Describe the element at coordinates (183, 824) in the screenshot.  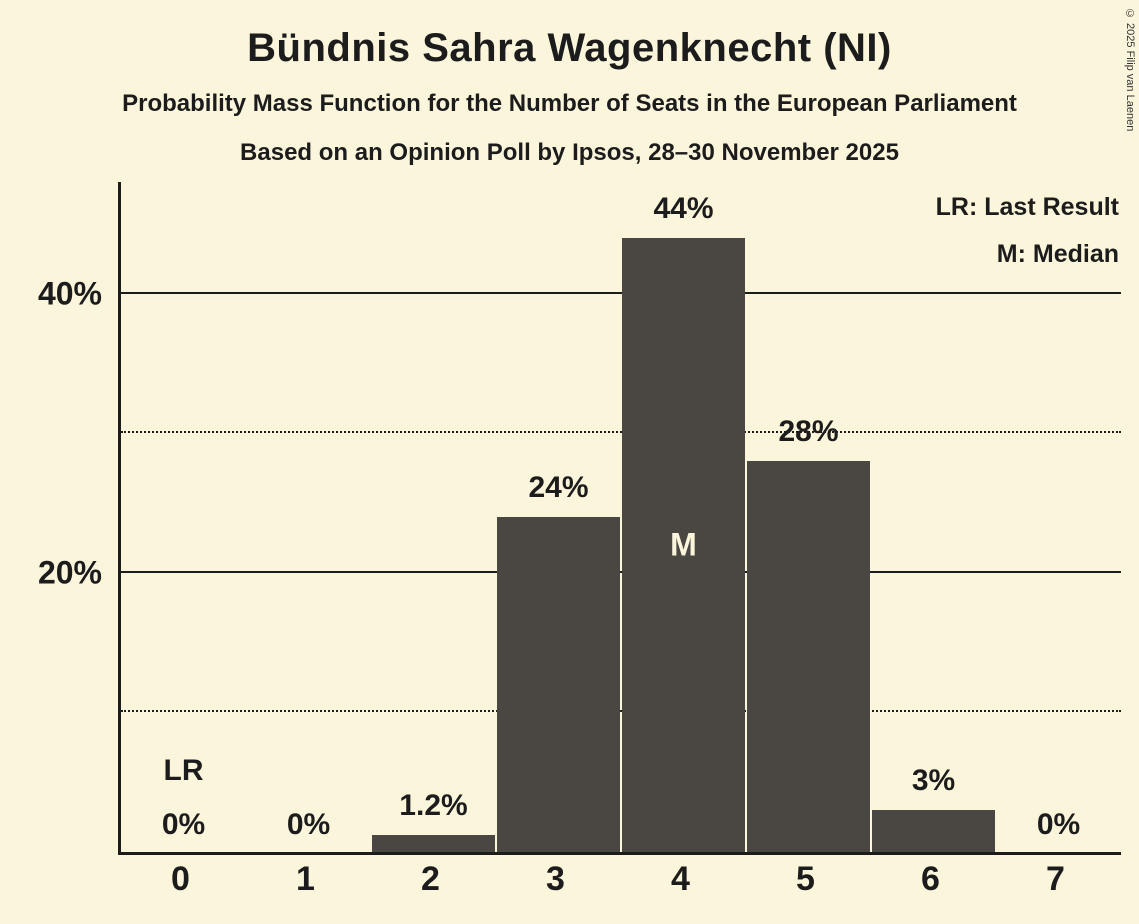
I see `bar-value-label-seat-0: 0%` at that location.